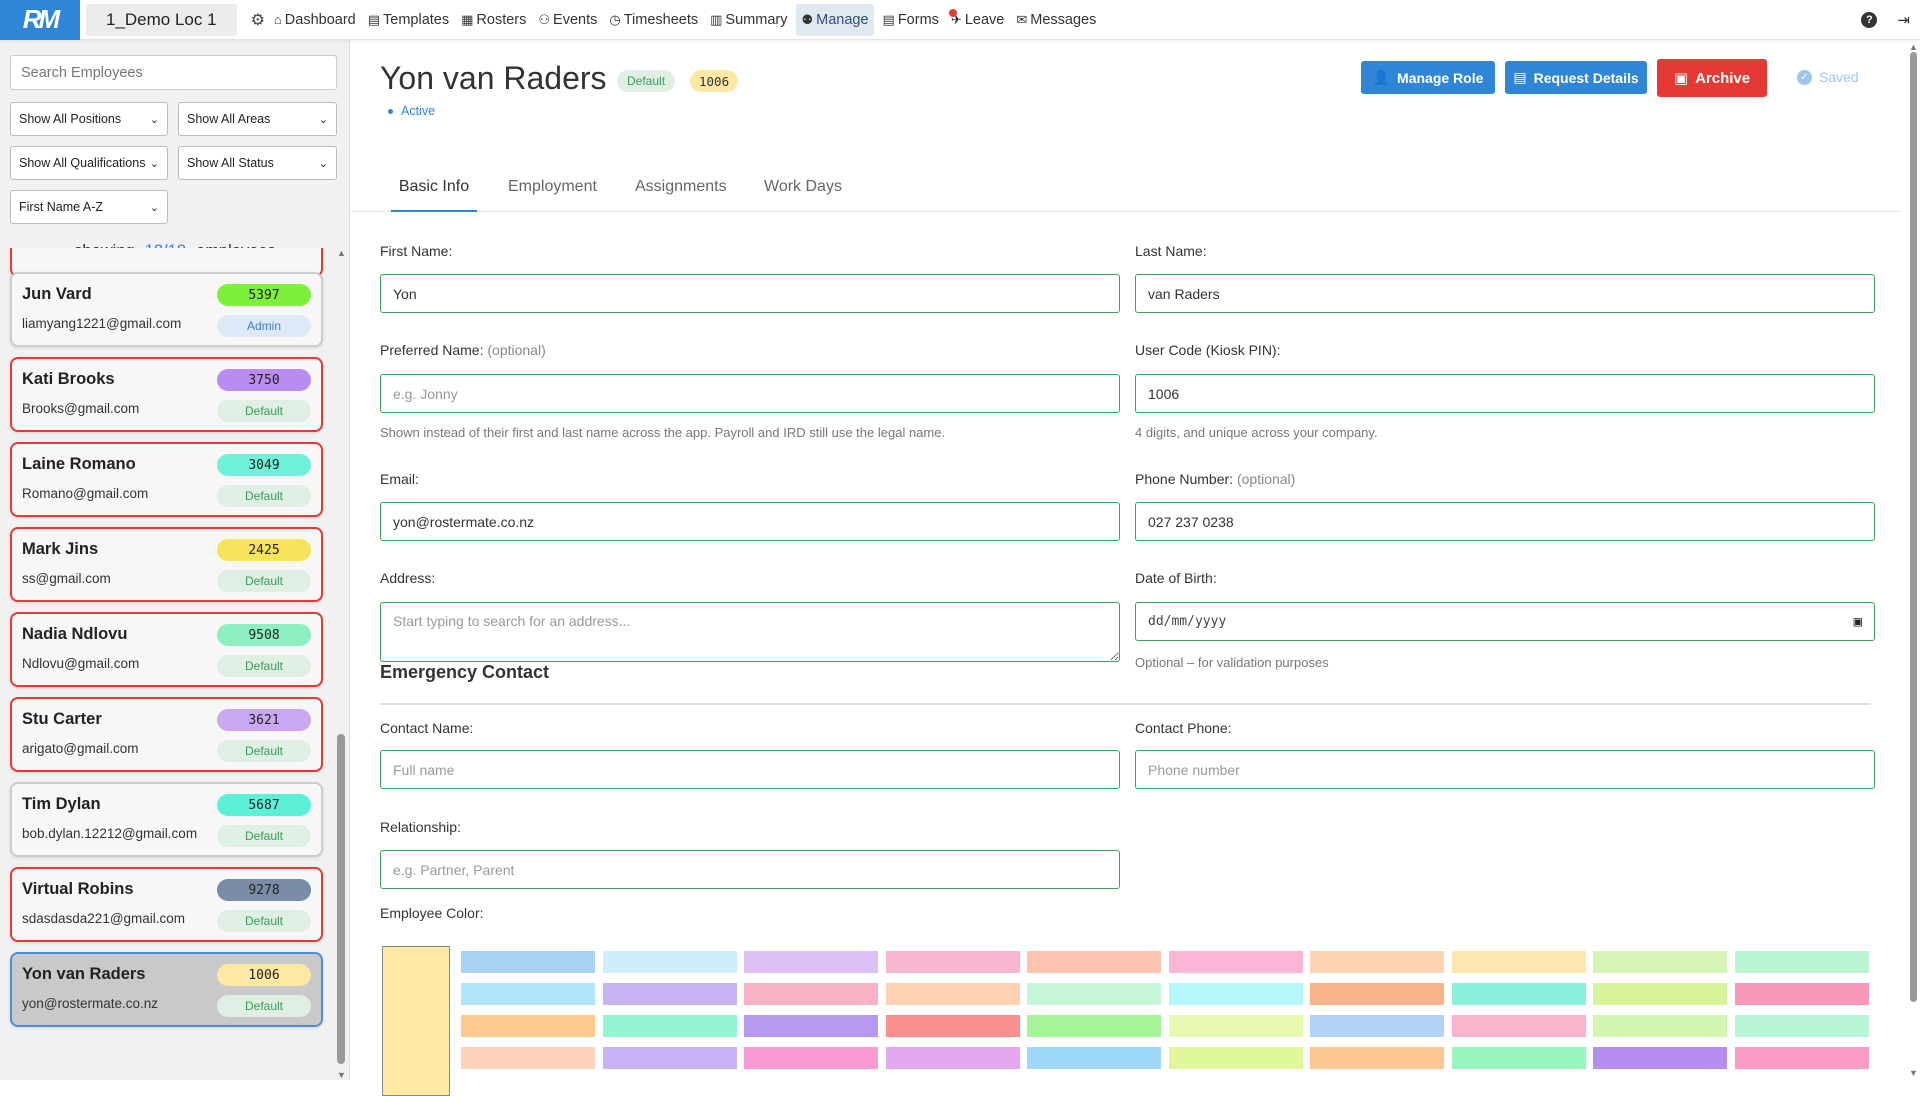 This screenshot has width=1920, height=1096. I want to click on employee-card: Nadia Ndlovu Ndlovu@gmail.com 9508 Default, so click(166, 649).